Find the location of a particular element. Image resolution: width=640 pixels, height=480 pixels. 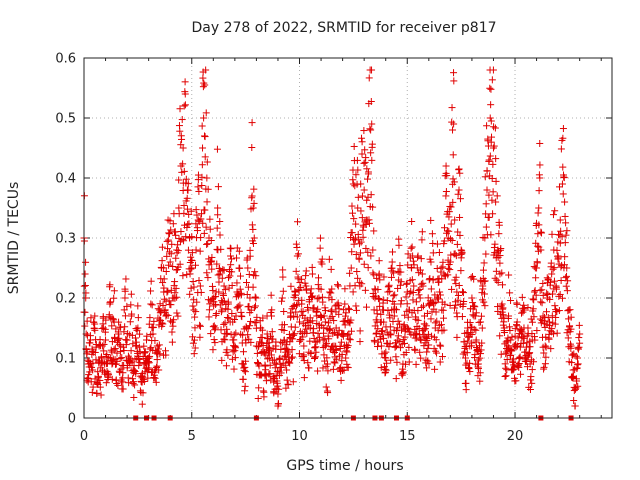

y-tick-label: 0.6 is located at coordinates (65, 59).